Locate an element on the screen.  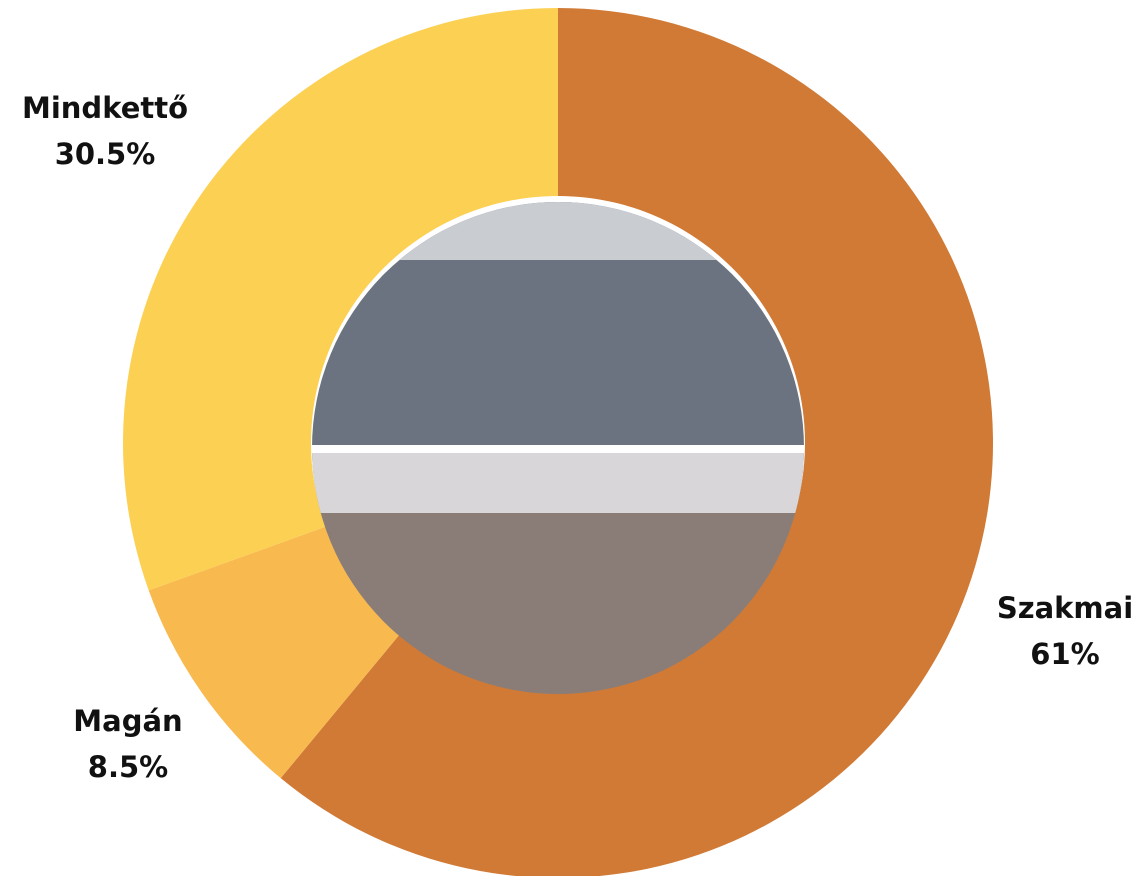
slice-label: Magán is located at coordinates (127, 721).